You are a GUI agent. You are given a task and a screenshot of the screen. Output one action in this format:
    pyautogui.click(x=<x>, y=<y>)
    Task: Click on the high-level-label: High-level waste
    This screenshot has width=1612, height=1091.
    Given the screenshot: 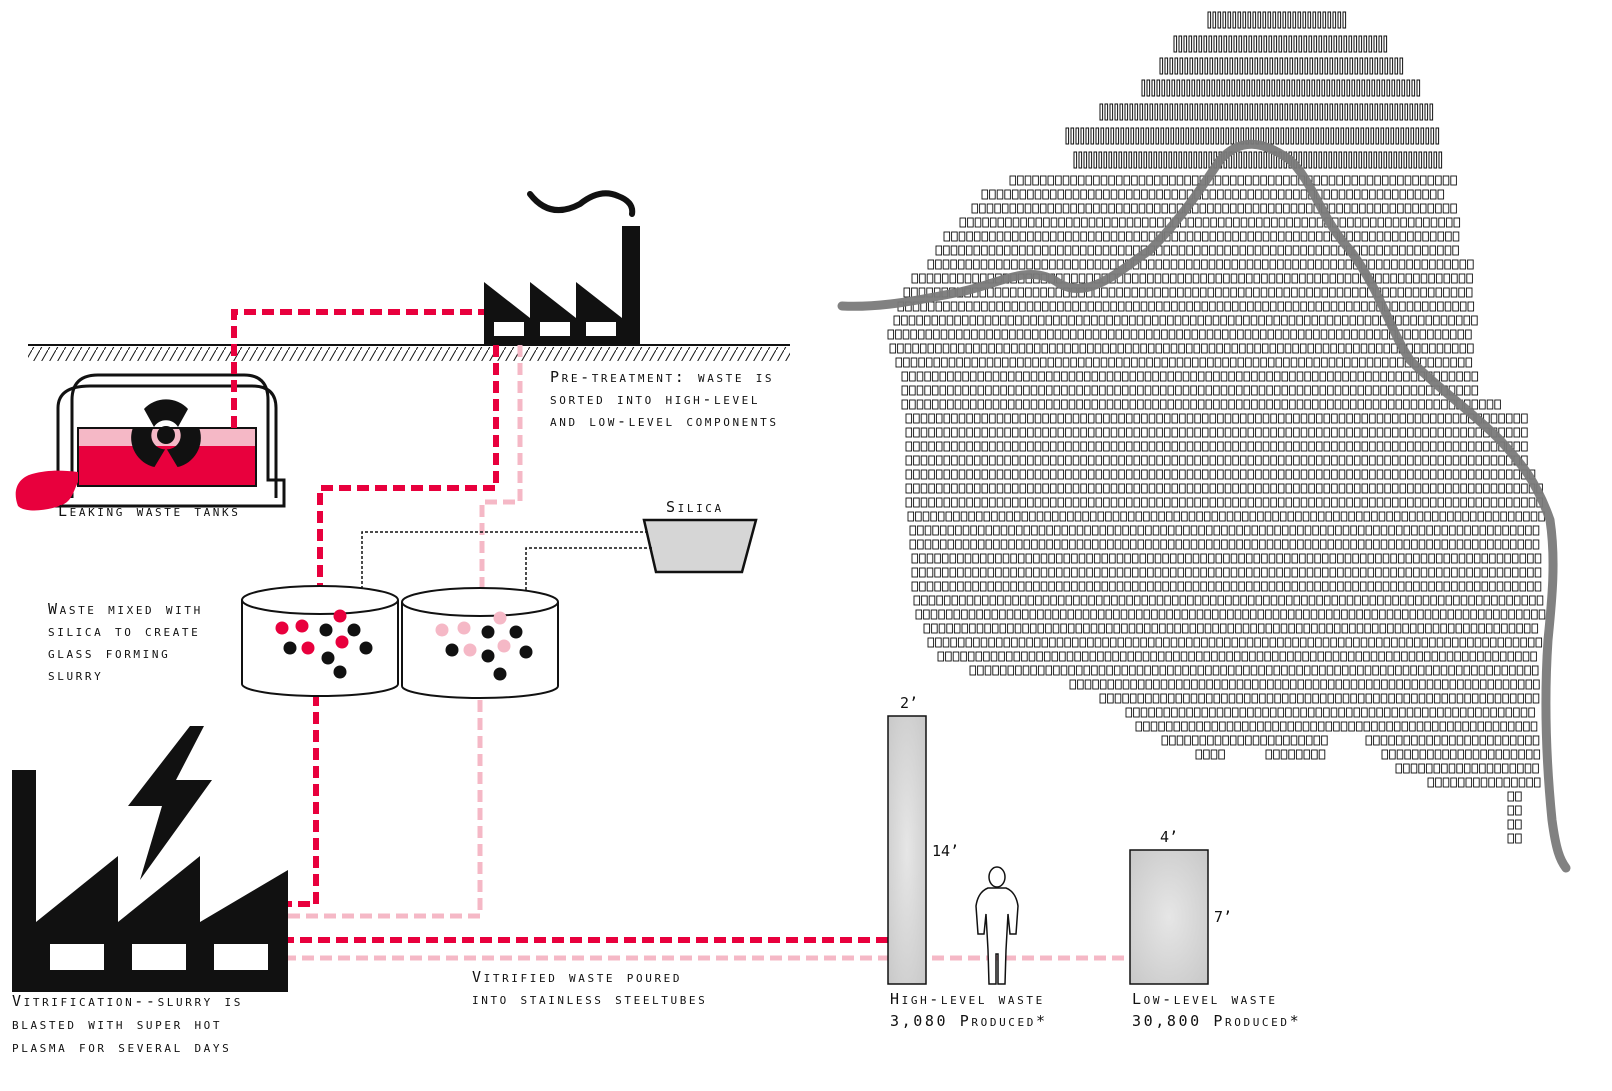 What is the action you would take?
    pyautogui.click(x=967, y=999)
    